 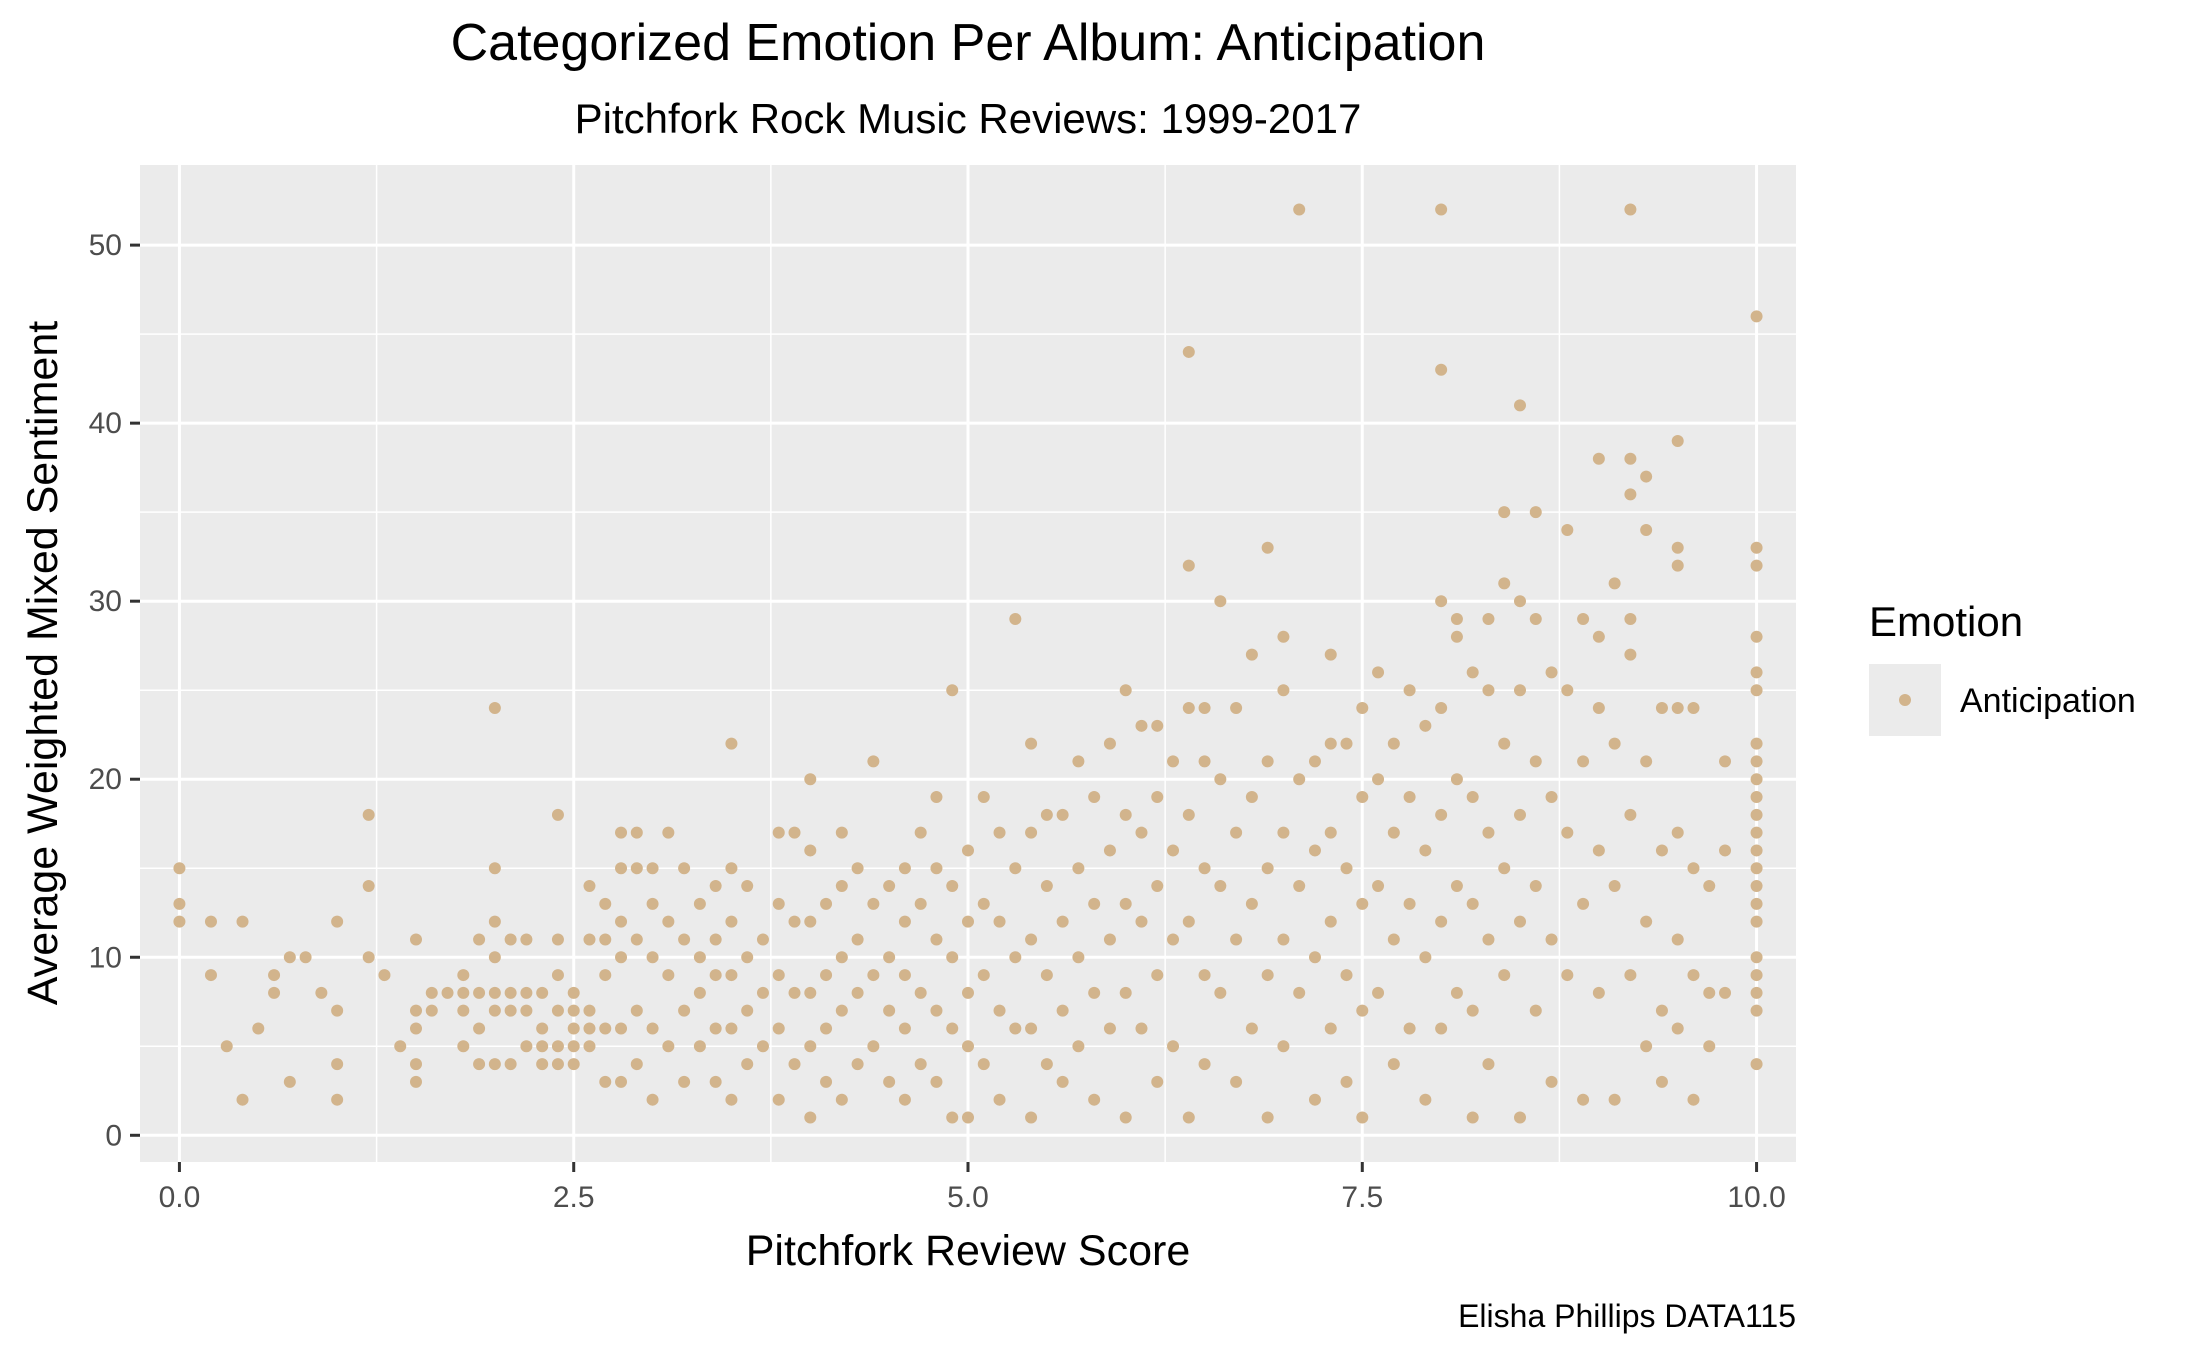 What do you see at coordinates (1905, 700) in the screenshot?
I see `legend-key-point` at bounding box center [1905, 700].